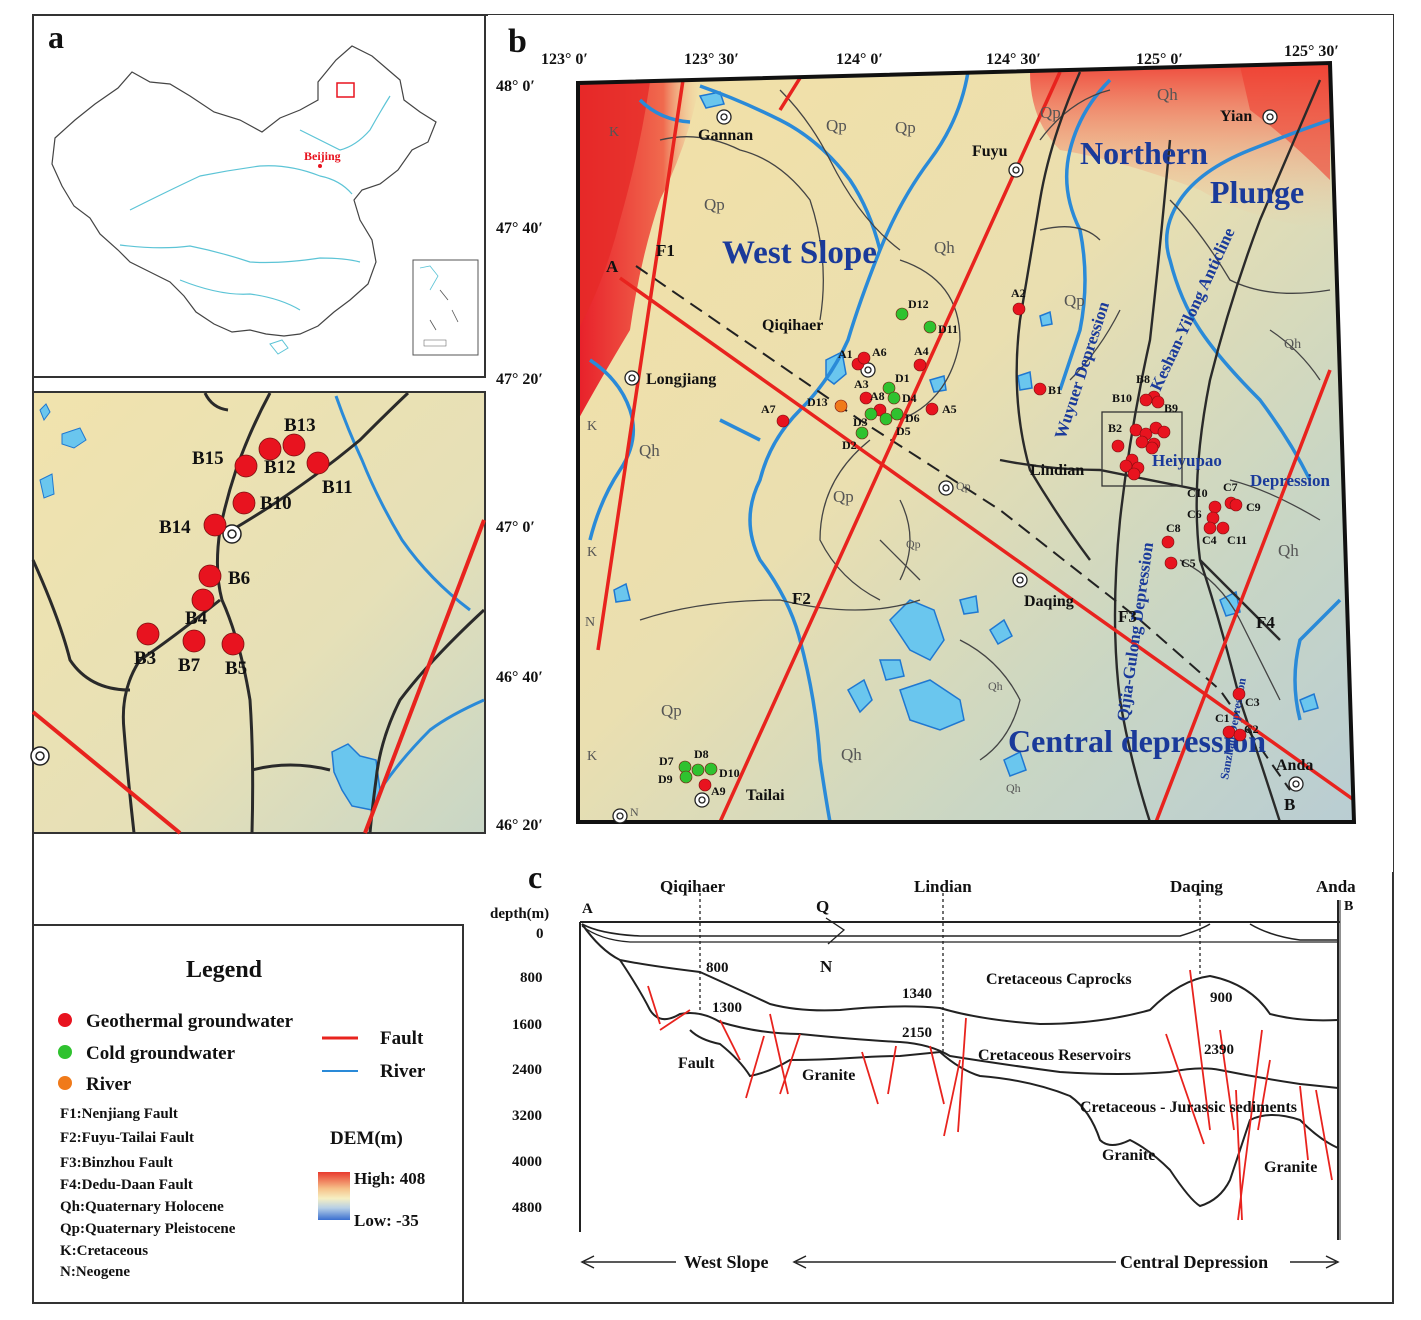 The image size is (1421, 1320). What do you see at coordinates (280, 467) in the screenshot?
I see `inset-sample-label-b12: B12` at bounding box center [280, 467].